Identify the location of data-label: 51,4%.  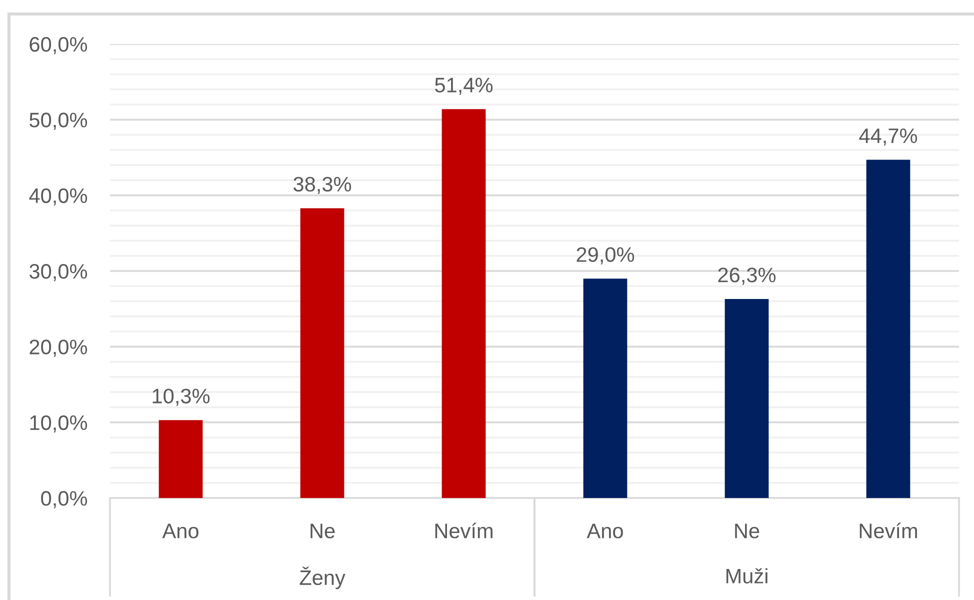
(464, 86).